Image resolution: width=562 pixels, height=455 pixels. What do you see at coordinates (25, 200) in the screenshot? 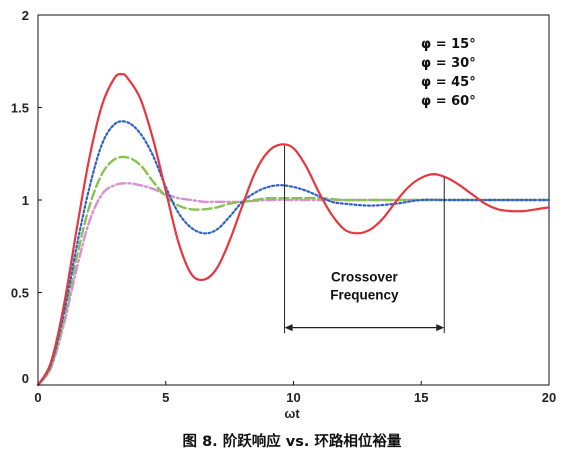
I see `y-tick-label: 1` at bounding box center [25, 200].